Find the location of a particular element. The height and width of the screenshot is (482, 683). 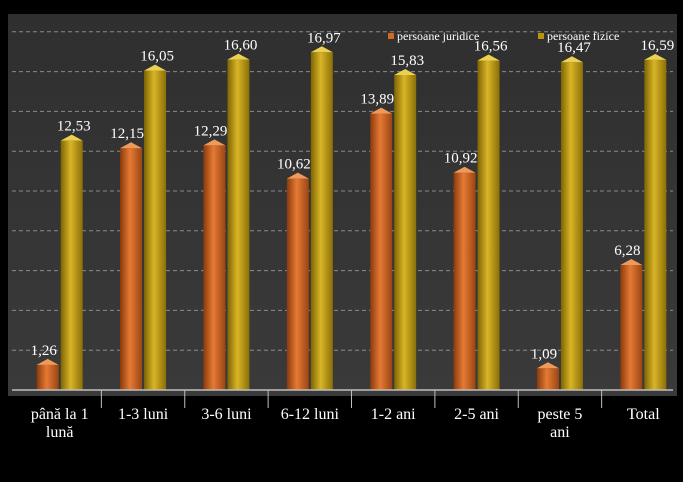

data-label: 10,62 is located at coordinates (294, 165).